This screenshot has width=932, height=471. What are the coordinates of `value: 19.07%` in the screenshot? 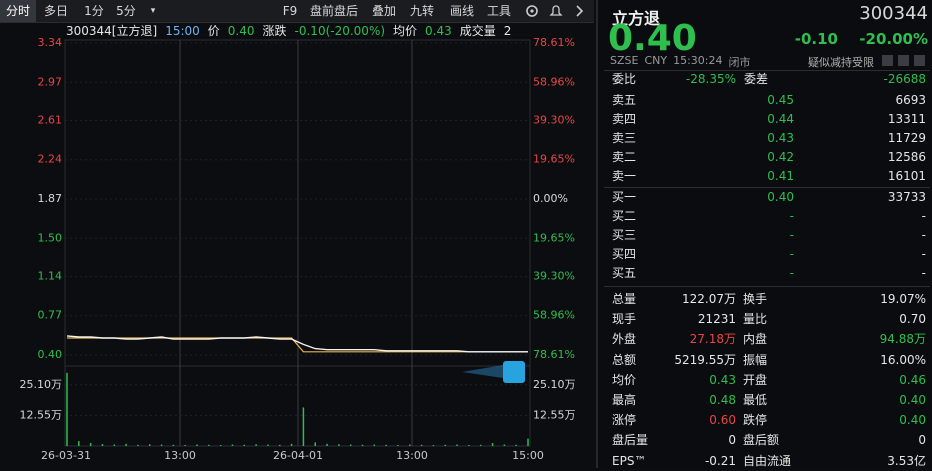 It's located at (903, 299).